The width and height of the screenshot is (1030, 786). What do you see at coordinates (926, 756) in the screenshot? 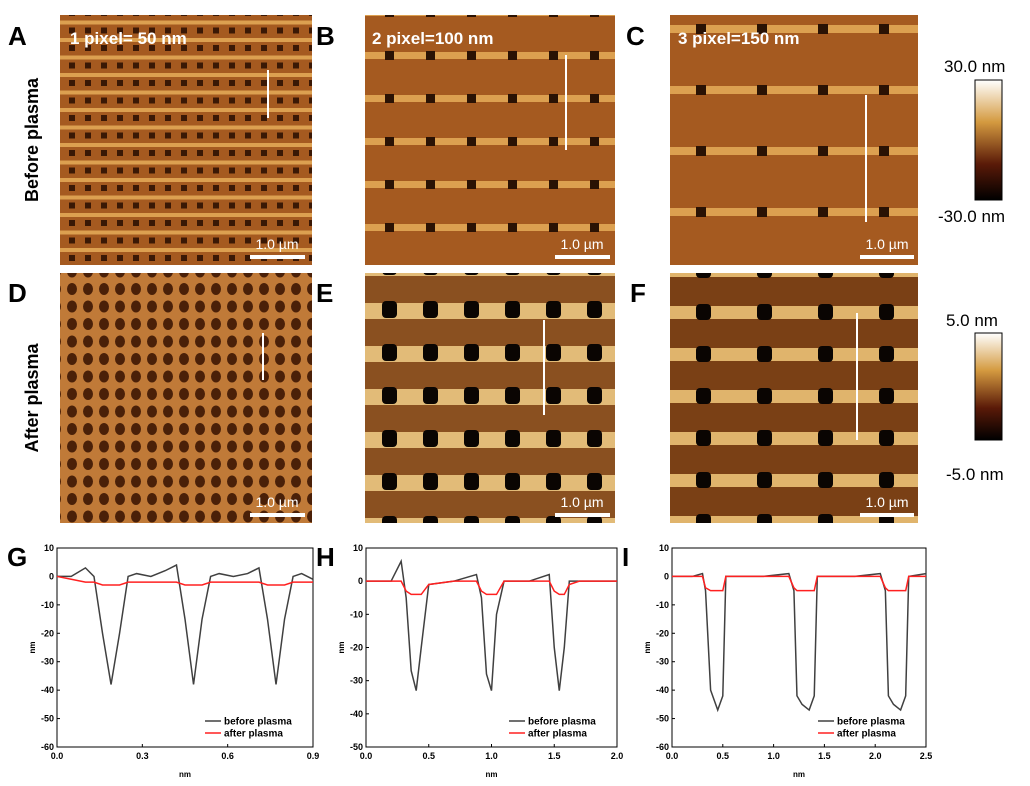
I see `x-tick-label: 2.5` at bounding box center [926, 756].